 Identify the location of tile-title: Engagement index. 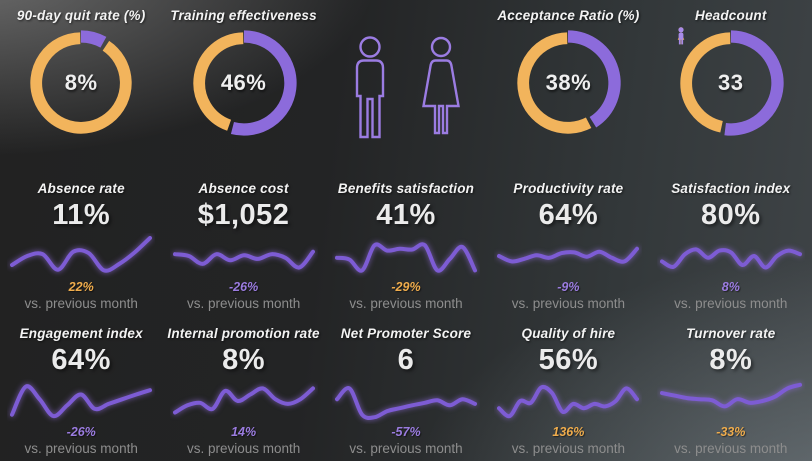
(81, 333).